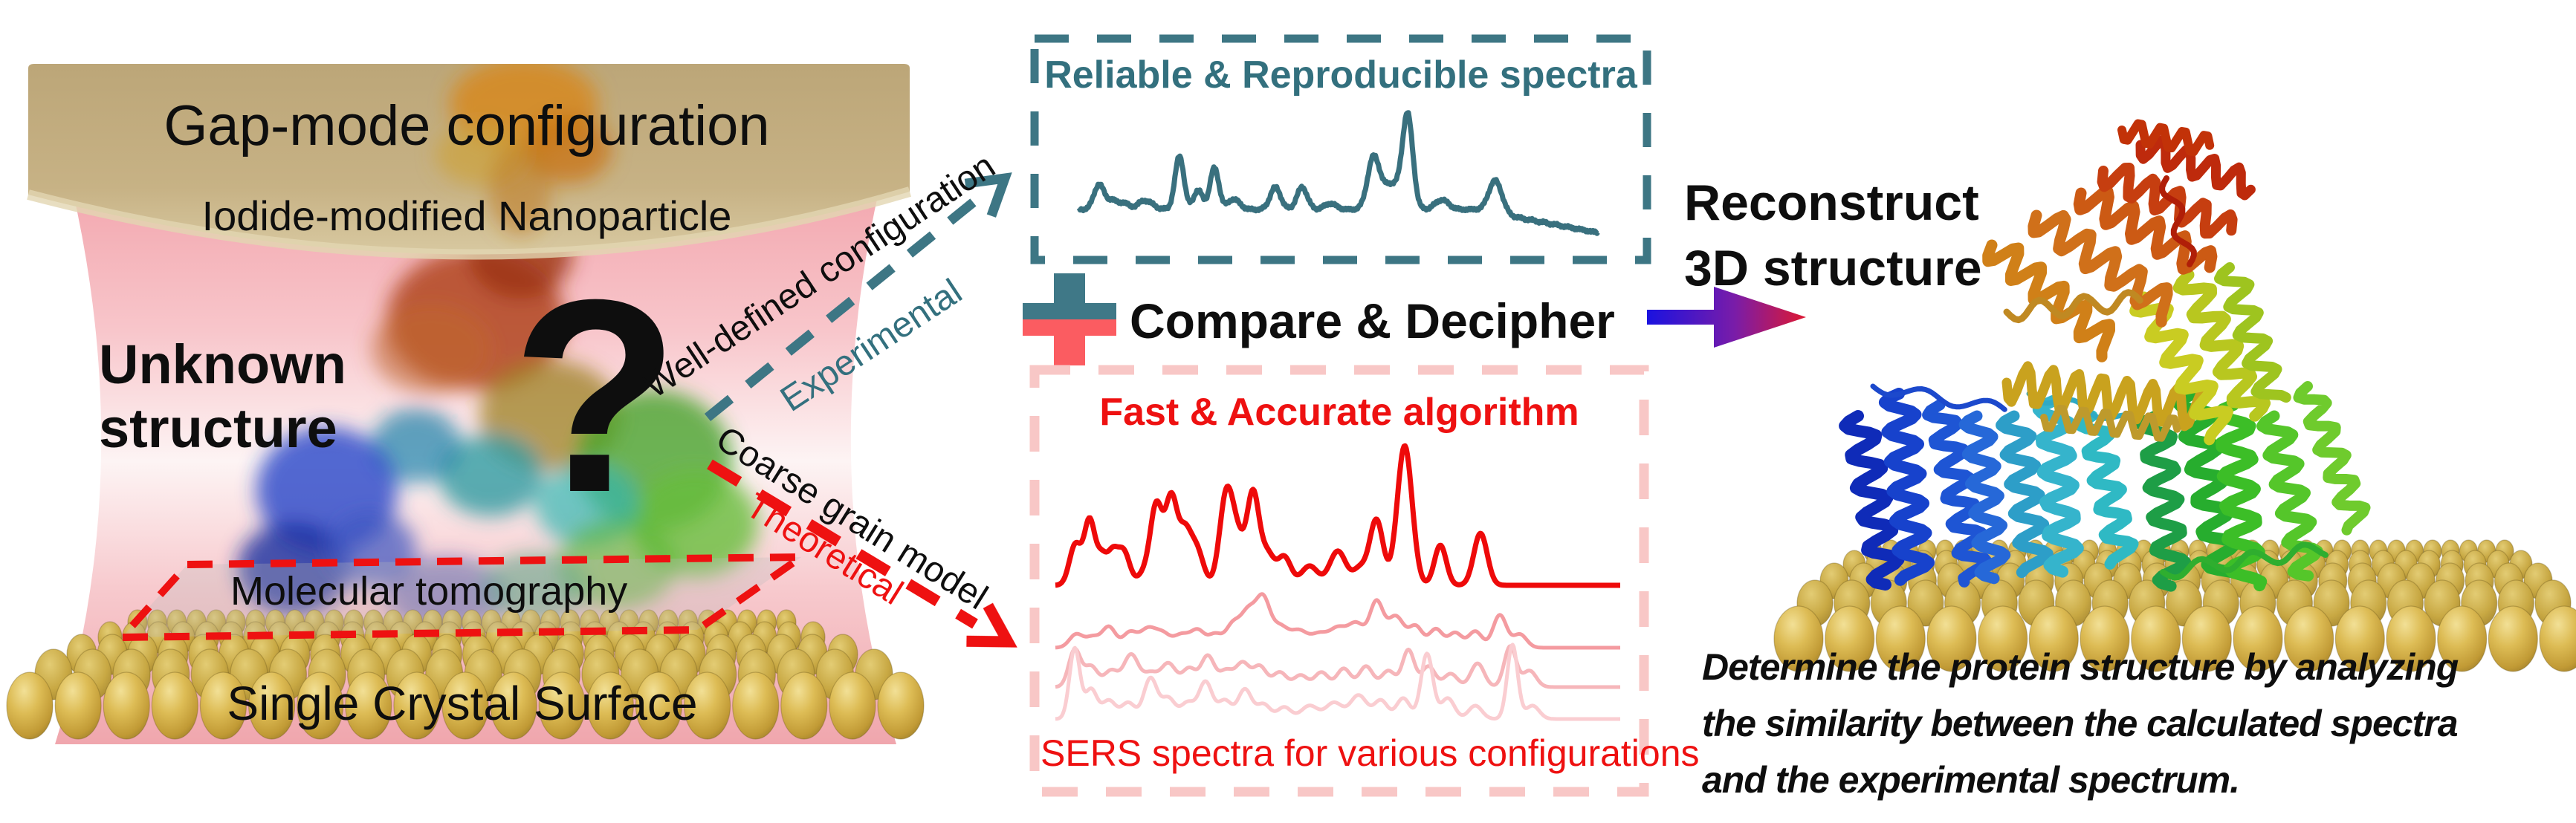 The image size is (2576, 823). Describe the element at coordinates (1971, 780) in the screenshot. I see `conclusion-caption-line3: and the experimental spectrum.` at that location.